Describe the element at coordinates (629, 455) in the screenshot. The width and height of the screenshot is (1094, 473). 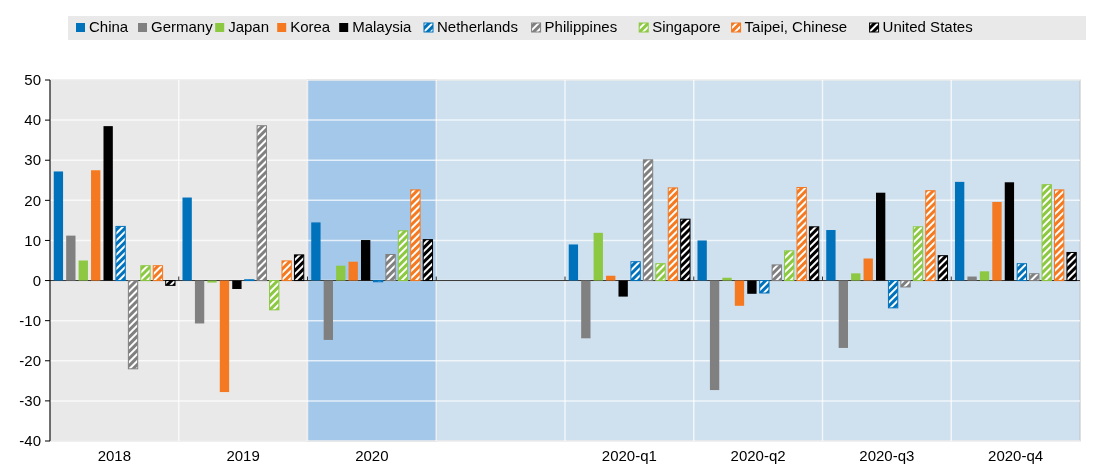
I see `x-tick-label: 2020-q1` at that location.